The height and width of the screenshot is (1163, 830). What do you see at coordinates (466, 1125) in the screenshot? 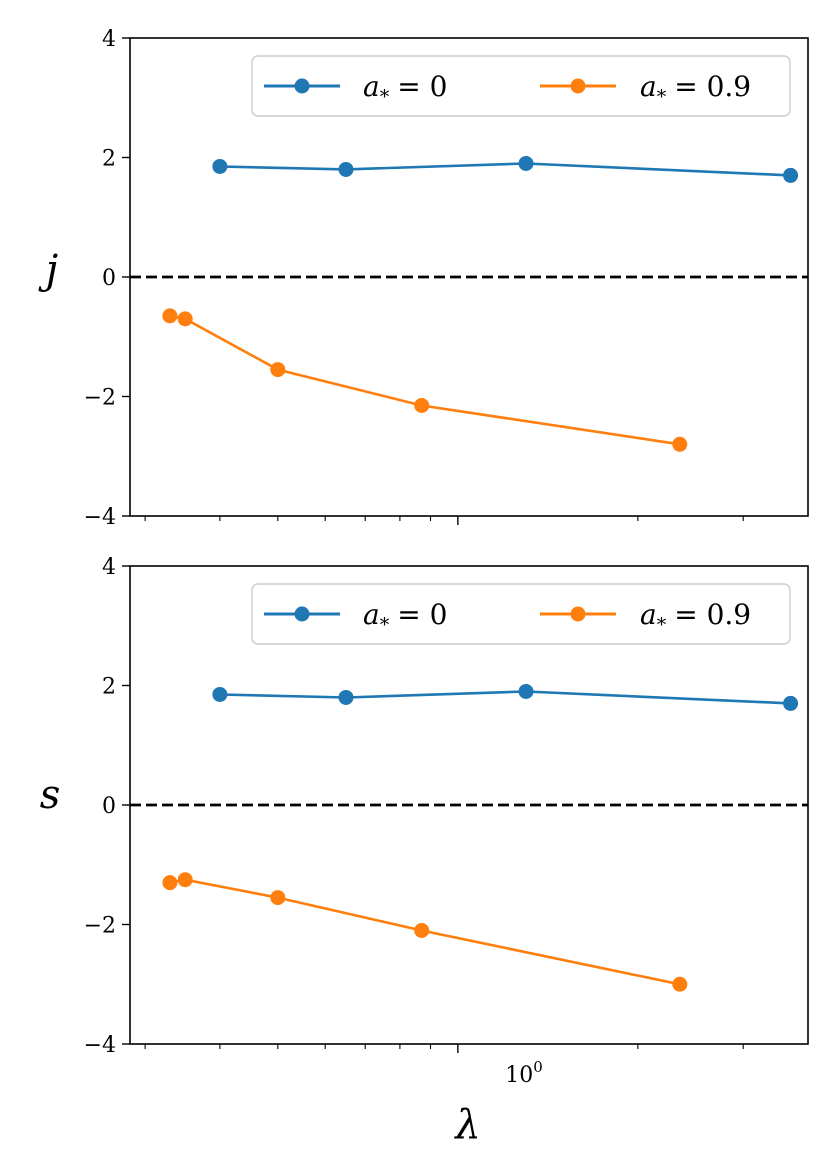
I see `x-axis-label: λ` at bounding box center [466, 1125].